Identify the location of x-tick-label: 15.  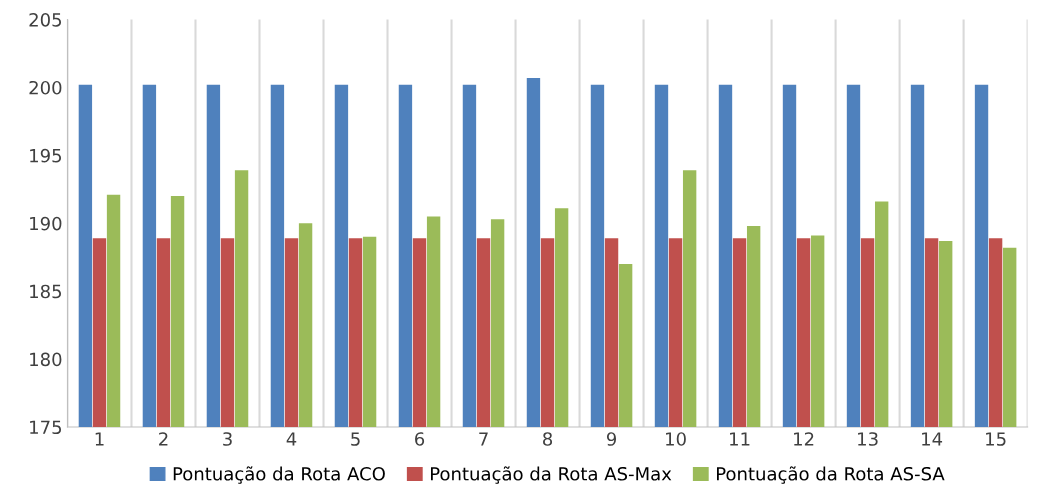
(996, 439).